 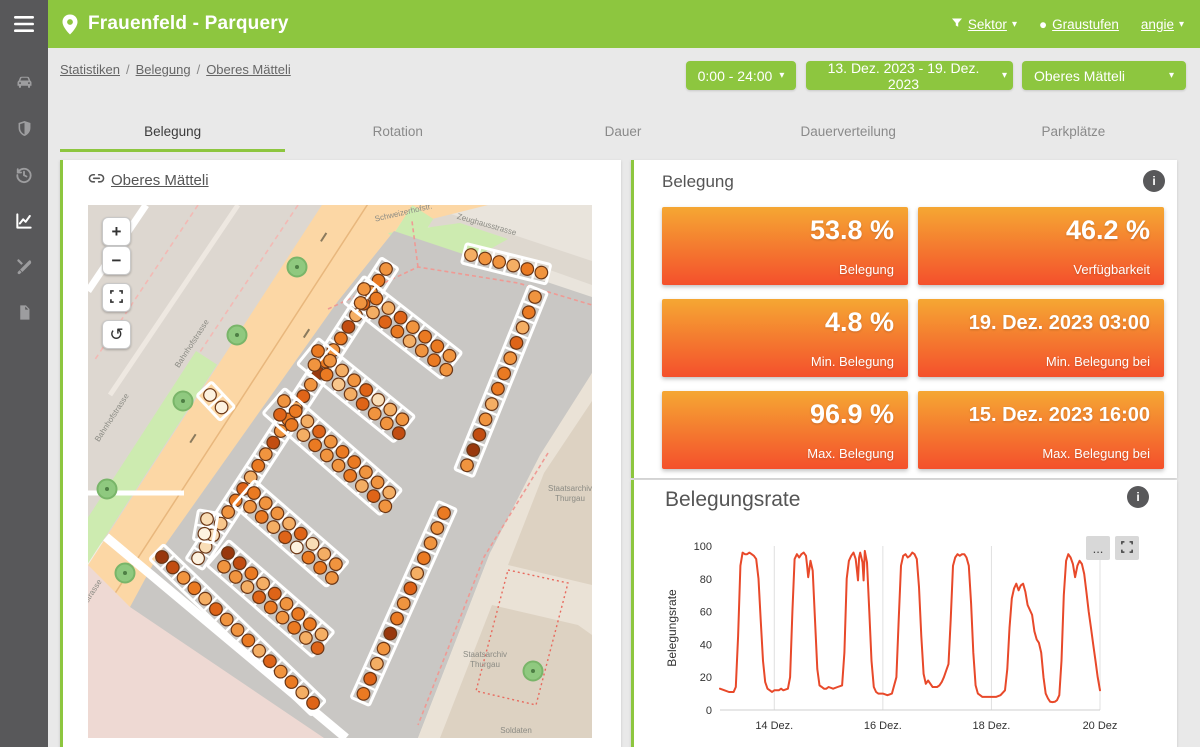 I want to click on belegung-card-title: Belegung, so click(x=698, y=181).